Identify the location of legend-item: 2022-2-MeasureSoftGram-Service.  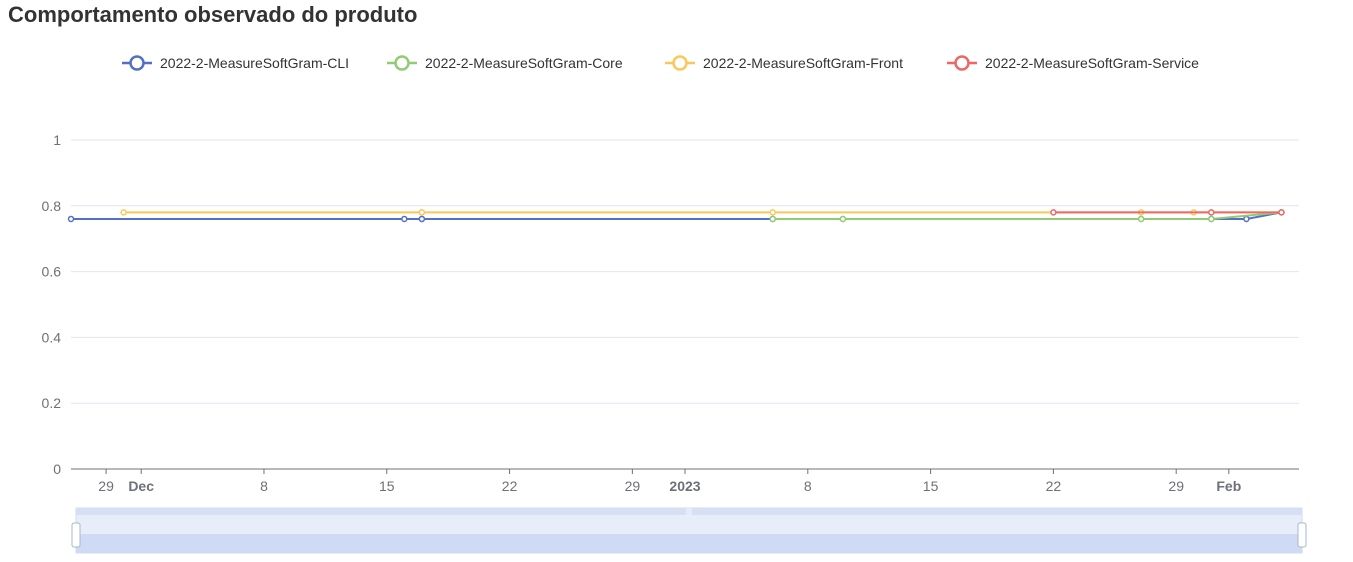
(1073, 63).